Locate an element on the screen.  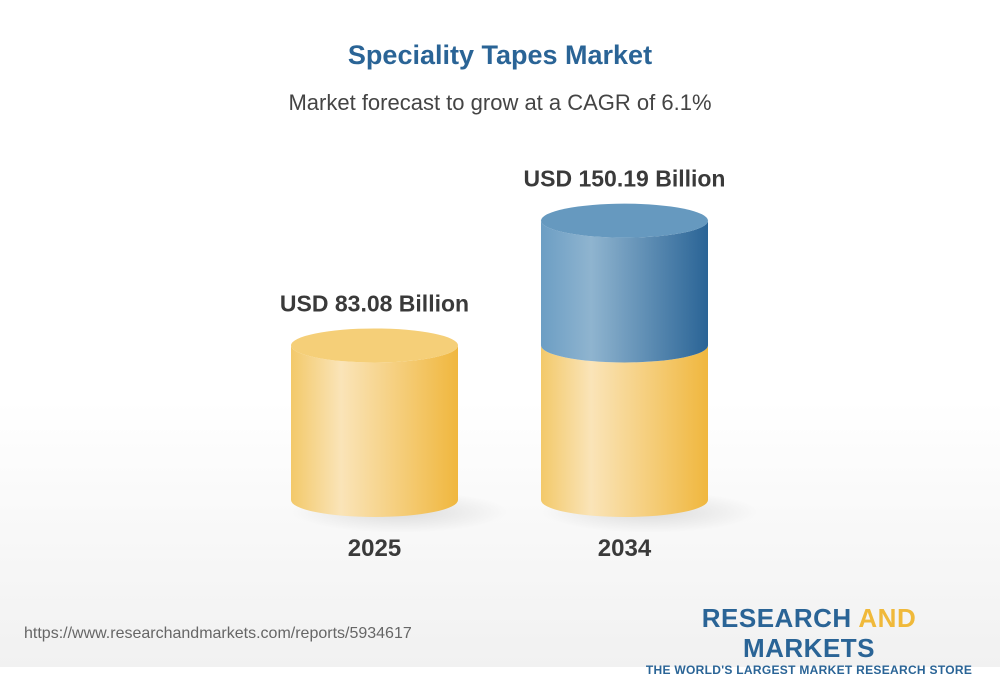
logo-word: AND is located at coordinates (887, 618).